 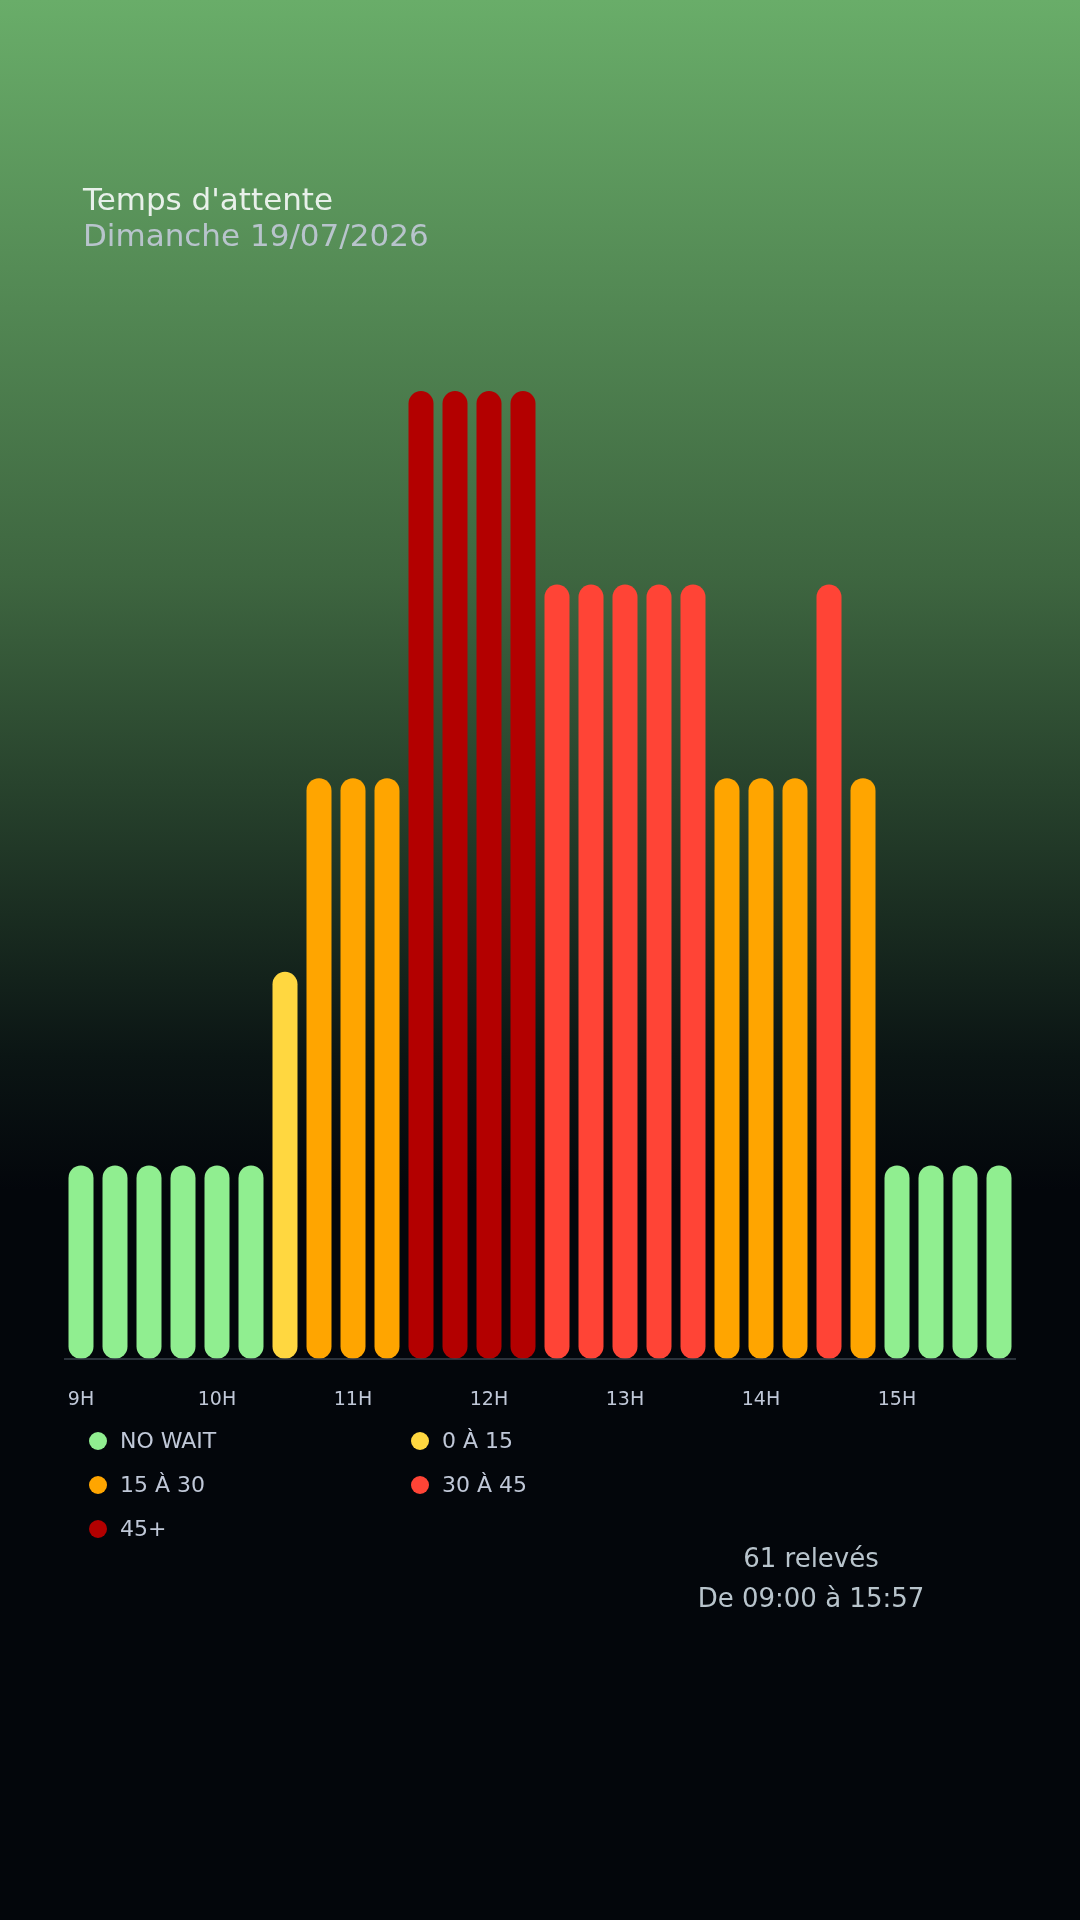 I want to click on legend-label: NO WAIT, so click(x=168, y=1440).